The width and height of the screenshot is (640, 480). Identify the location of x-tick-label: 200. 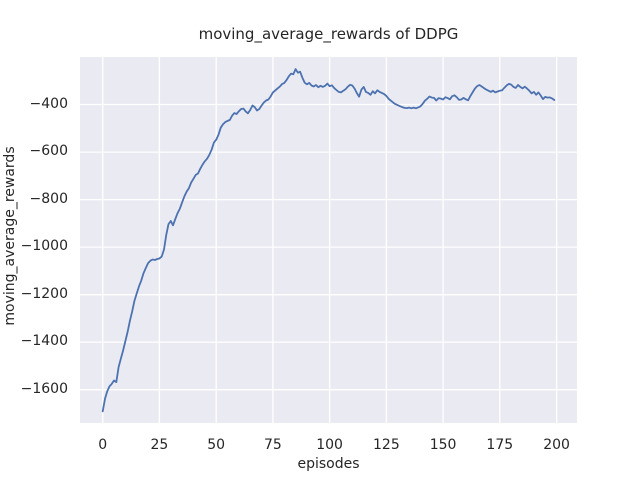
(556, 445).